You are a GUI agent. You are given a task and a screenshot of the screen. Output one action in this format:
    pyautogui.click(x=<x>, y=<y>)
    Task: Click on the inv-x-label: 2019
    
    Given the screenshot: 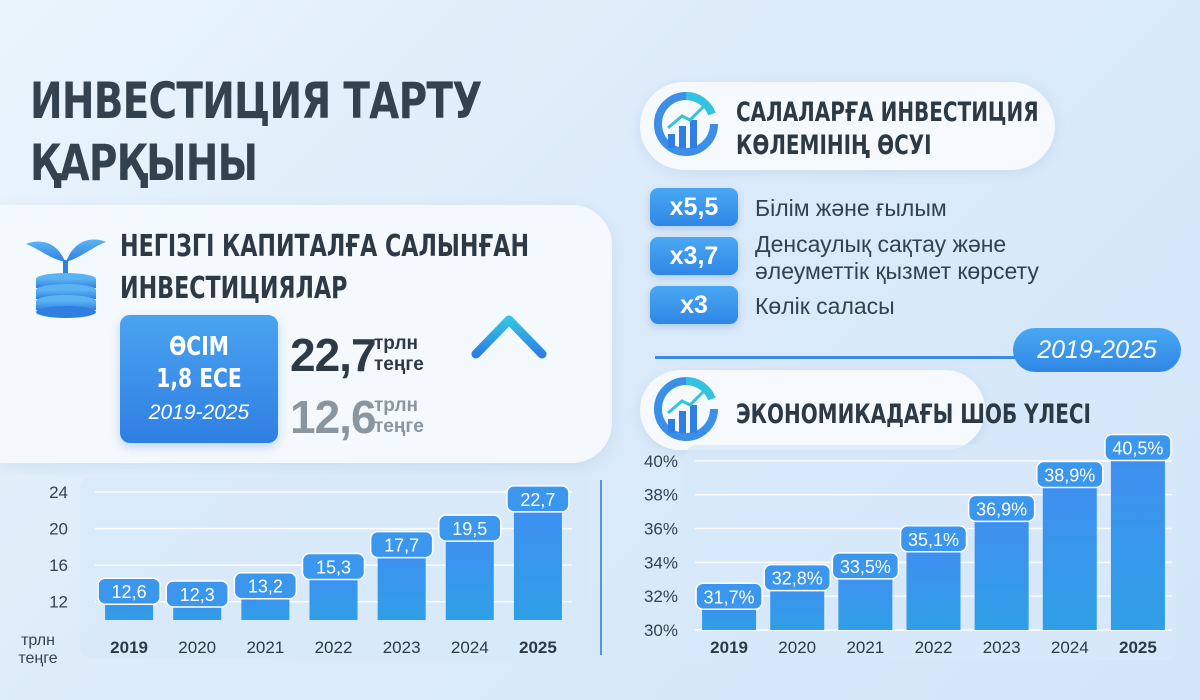 What is the action you would take?
    pyautogui.click(x=129, y=647)
    